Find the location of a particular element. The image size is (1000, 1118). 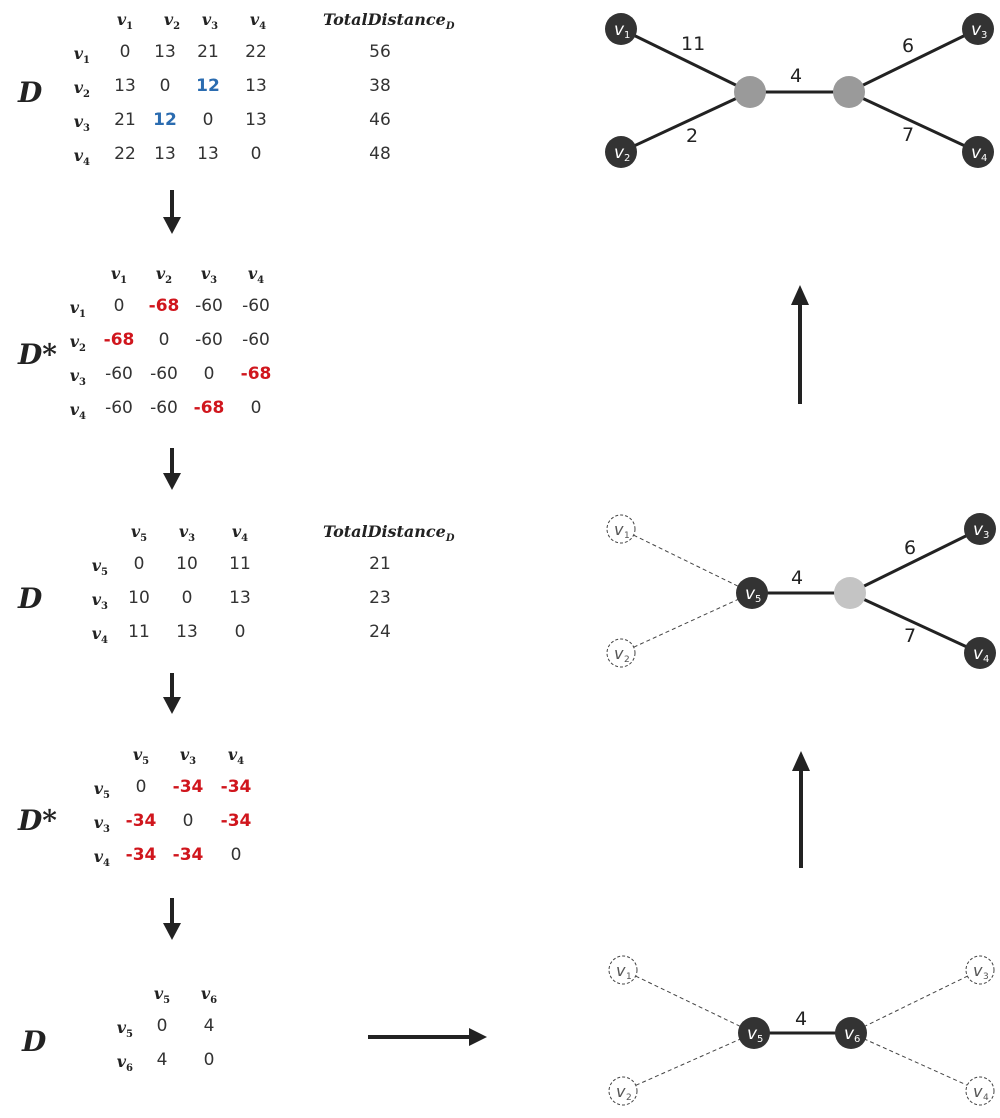

edge-weight: 6 is located at coordinates (910, 548).